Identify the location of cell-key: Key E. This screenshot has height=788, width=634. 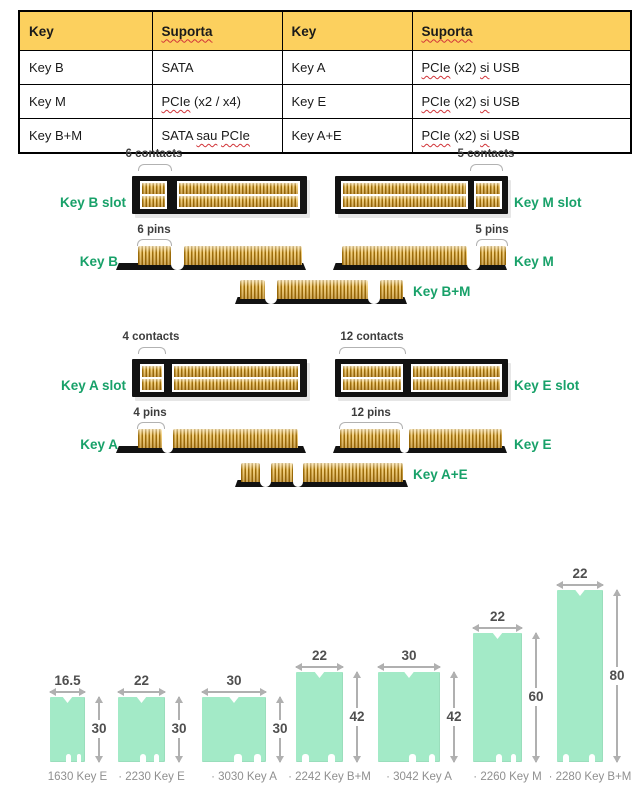
(347, 101).